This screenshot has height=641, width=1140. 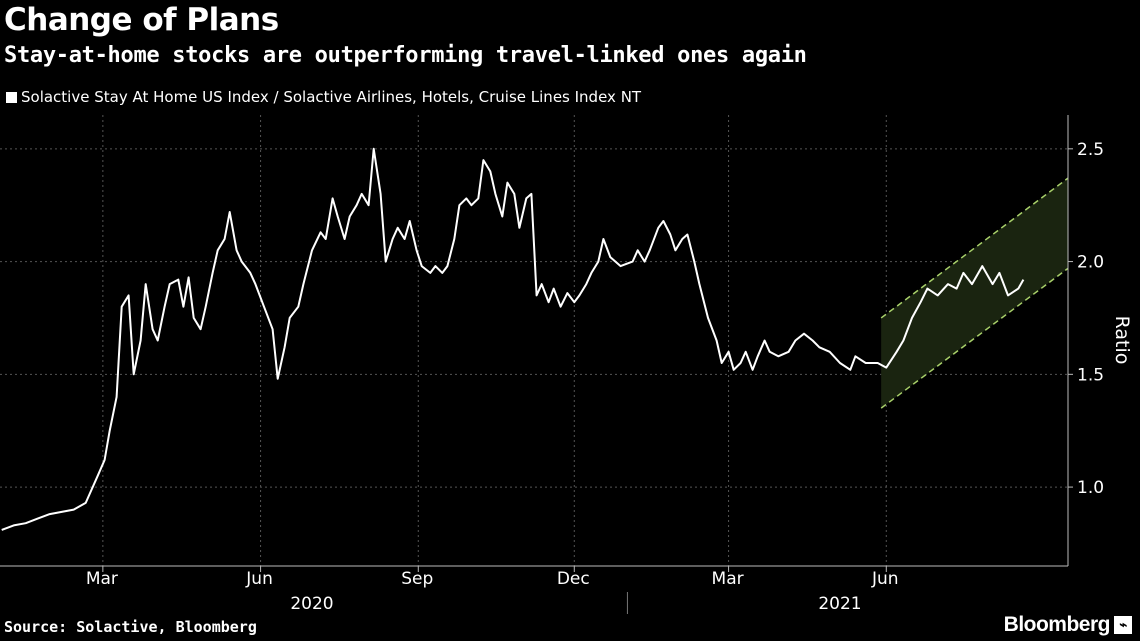 I want to click on brand-name: Bloomberg, so click(x=1057, y=624).